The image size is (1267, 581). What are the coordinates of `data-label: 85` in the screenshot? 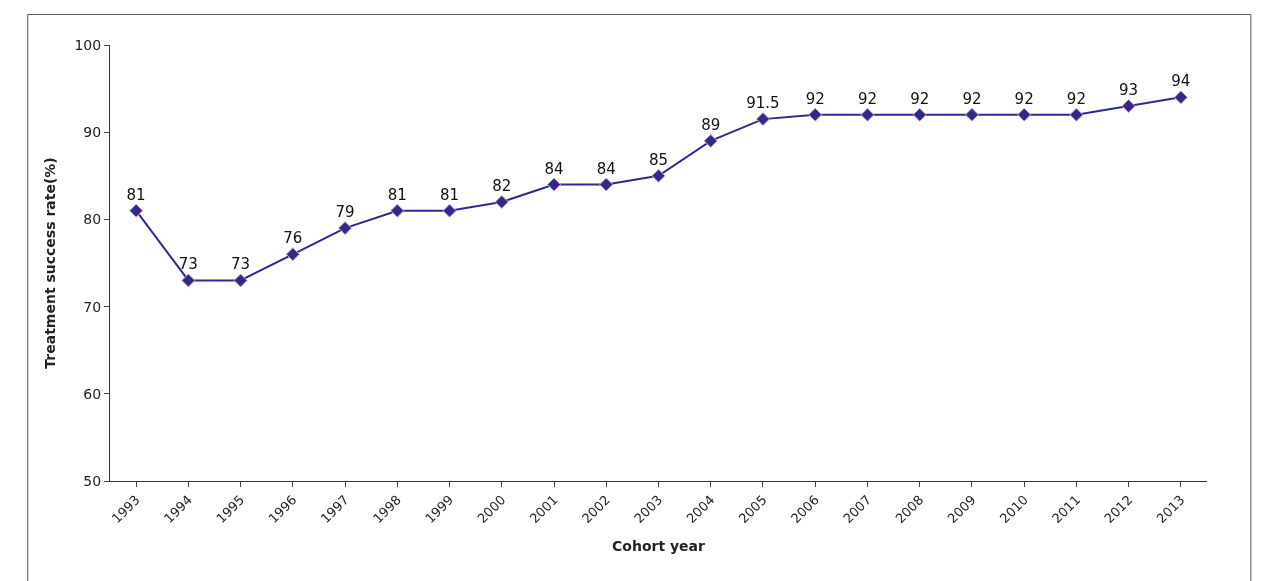 It's located at (658, 159).